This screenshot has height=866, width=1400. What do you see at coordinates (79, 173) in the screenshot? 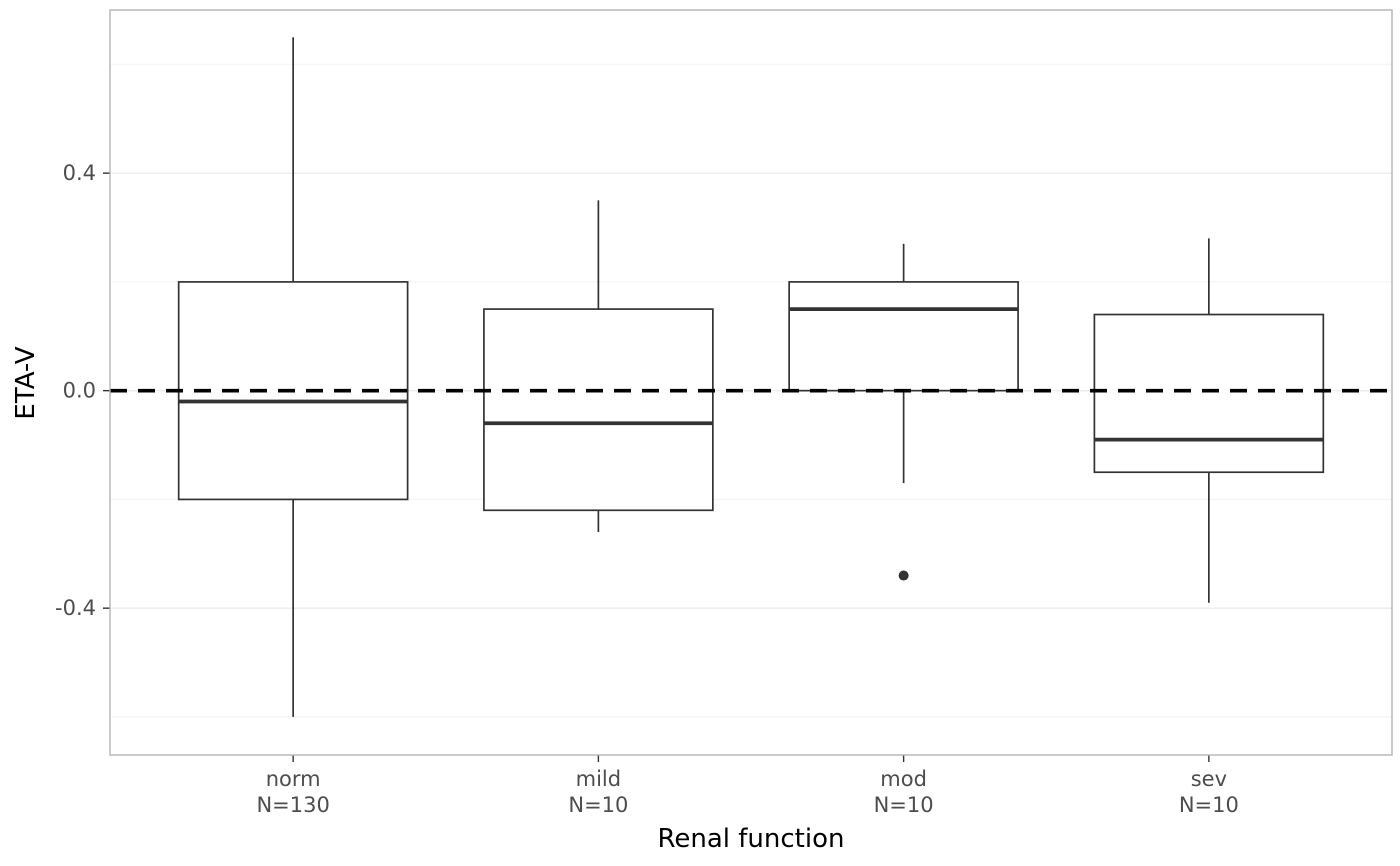
I see `y-tick-label: 0.4` at bounding box center [79, 173].